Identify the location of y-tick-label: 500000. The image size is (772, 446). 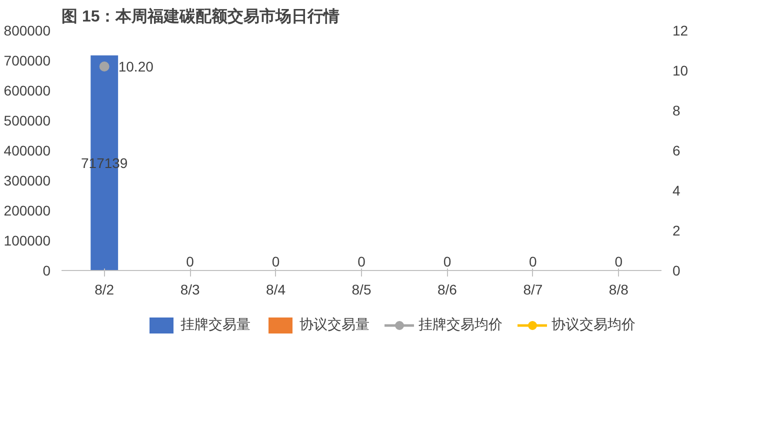
(27, 120).